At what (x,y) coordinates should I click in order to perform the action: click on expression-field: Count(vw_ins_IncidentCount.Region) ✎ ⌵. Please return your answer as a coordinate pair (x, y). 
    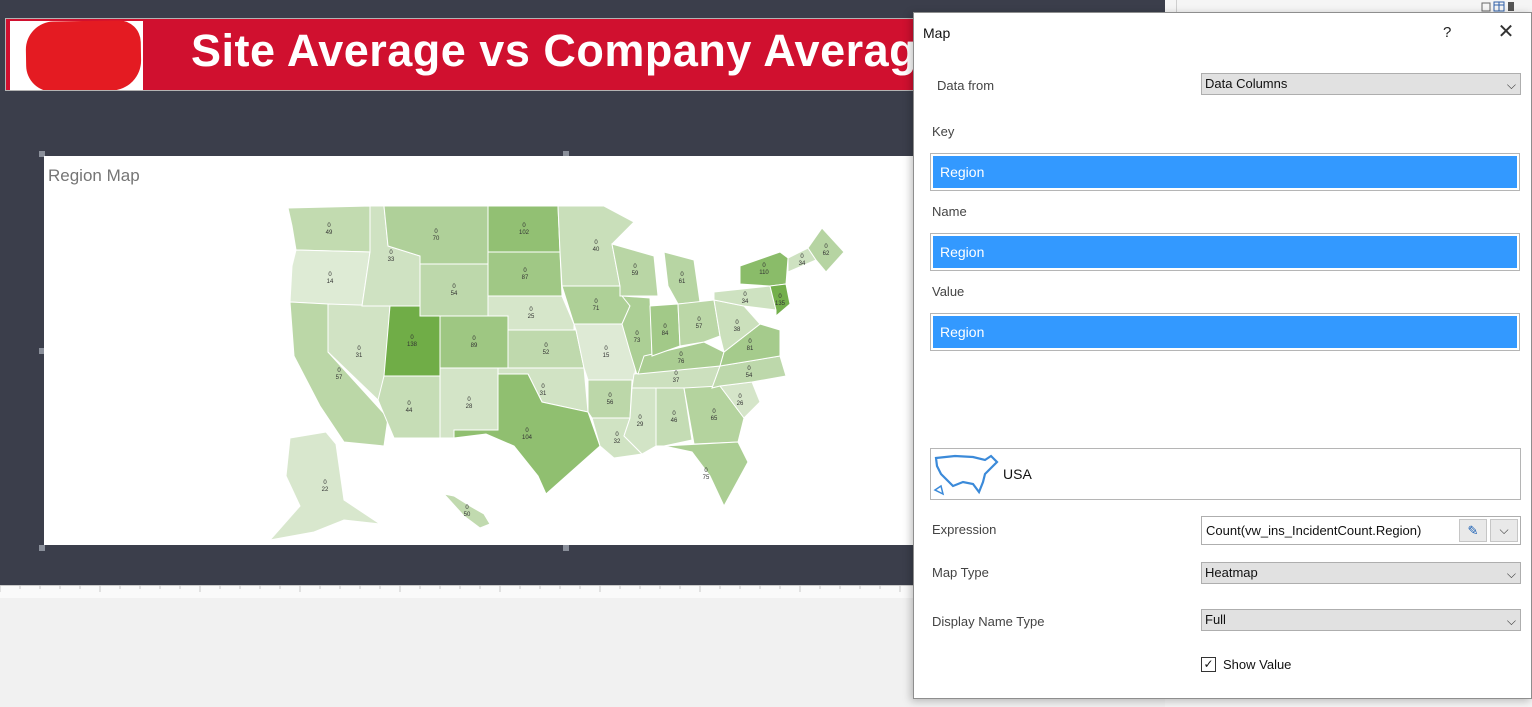
    Looking at the image, I should click on (1361, 530).